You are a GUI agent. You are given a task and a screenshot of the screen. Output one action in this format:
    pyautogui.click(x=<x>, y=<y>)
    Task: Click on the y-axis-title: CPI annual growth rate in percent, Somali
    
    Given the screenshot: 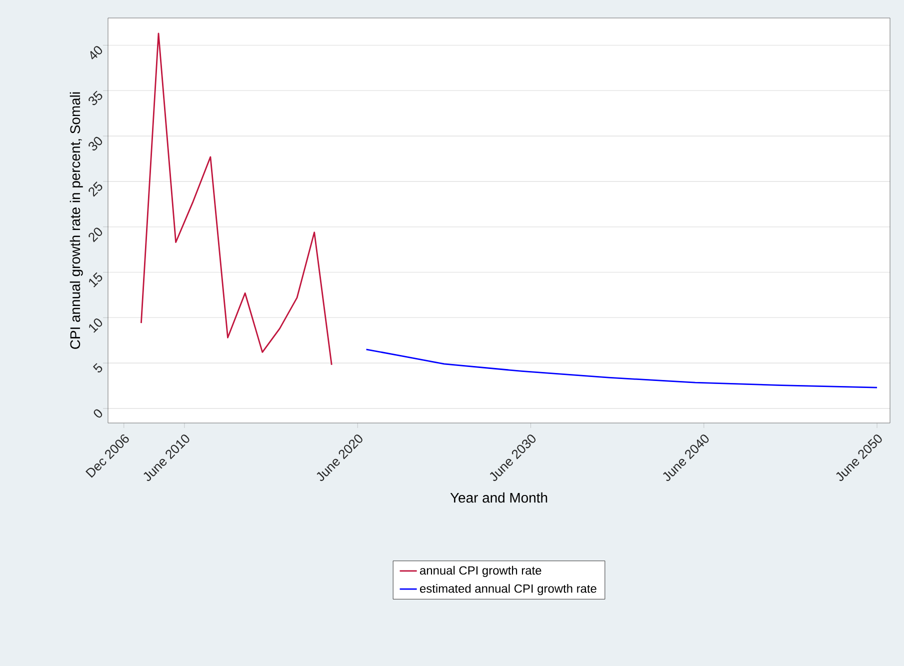 What is the action you would take?
    pyautogui.click(x=76, y=220)
    